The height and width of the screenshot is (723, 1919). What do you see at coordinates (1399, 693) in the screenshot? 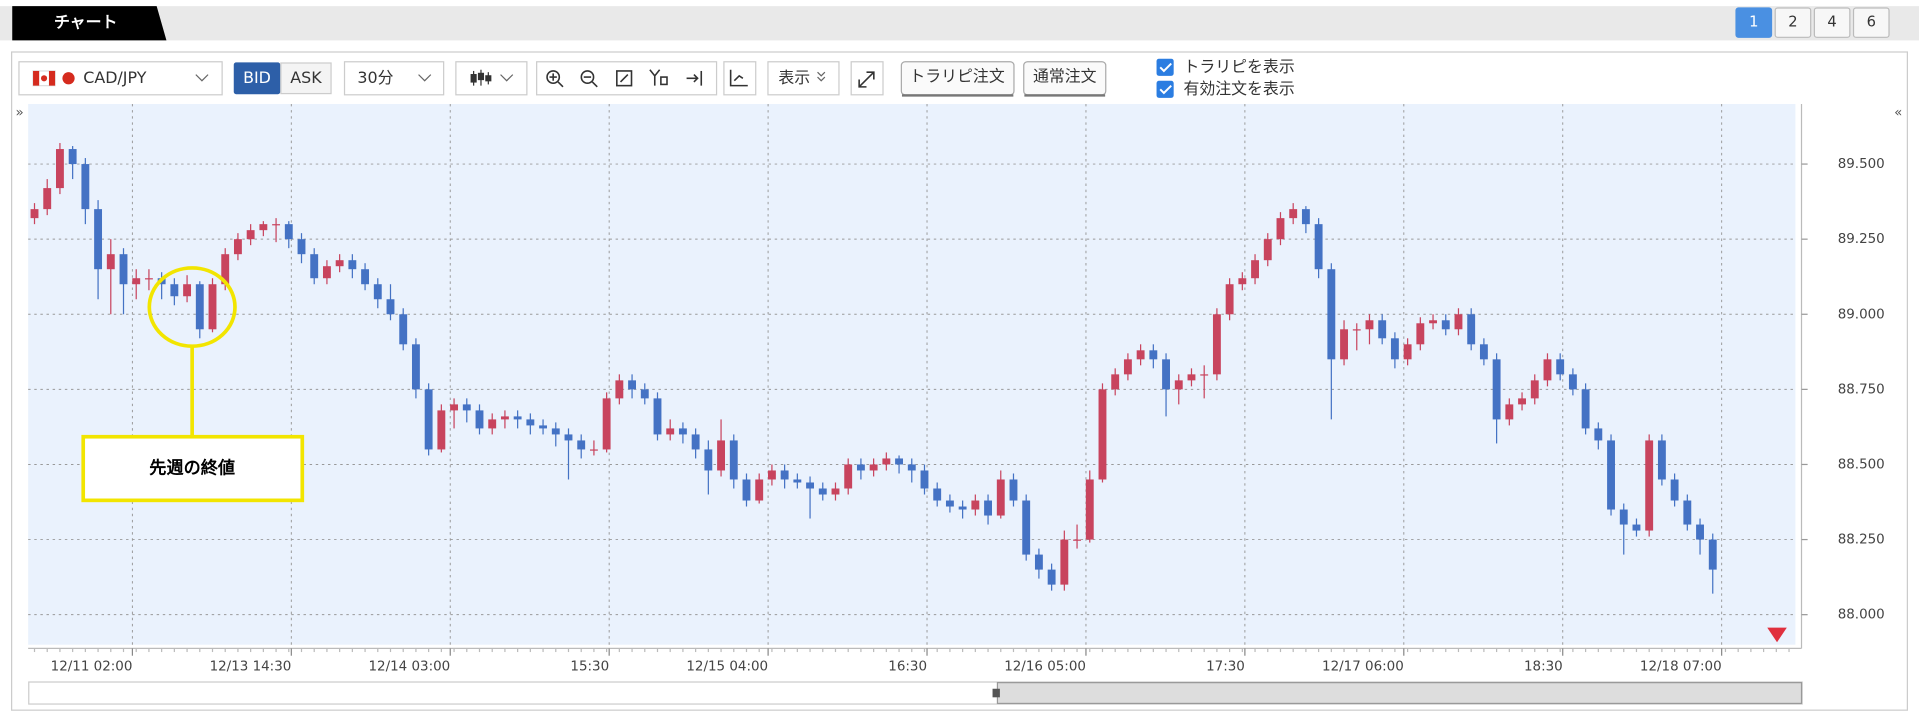
I see `scroll-thumb` at bounding box center [1399, 693].